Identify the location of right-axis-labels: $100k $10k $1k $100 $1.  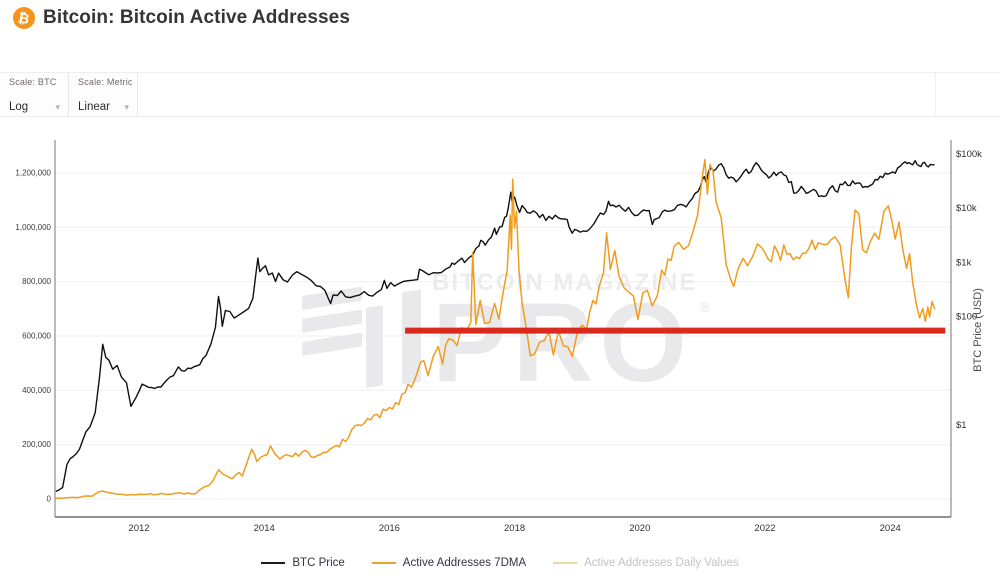
(969, 290).